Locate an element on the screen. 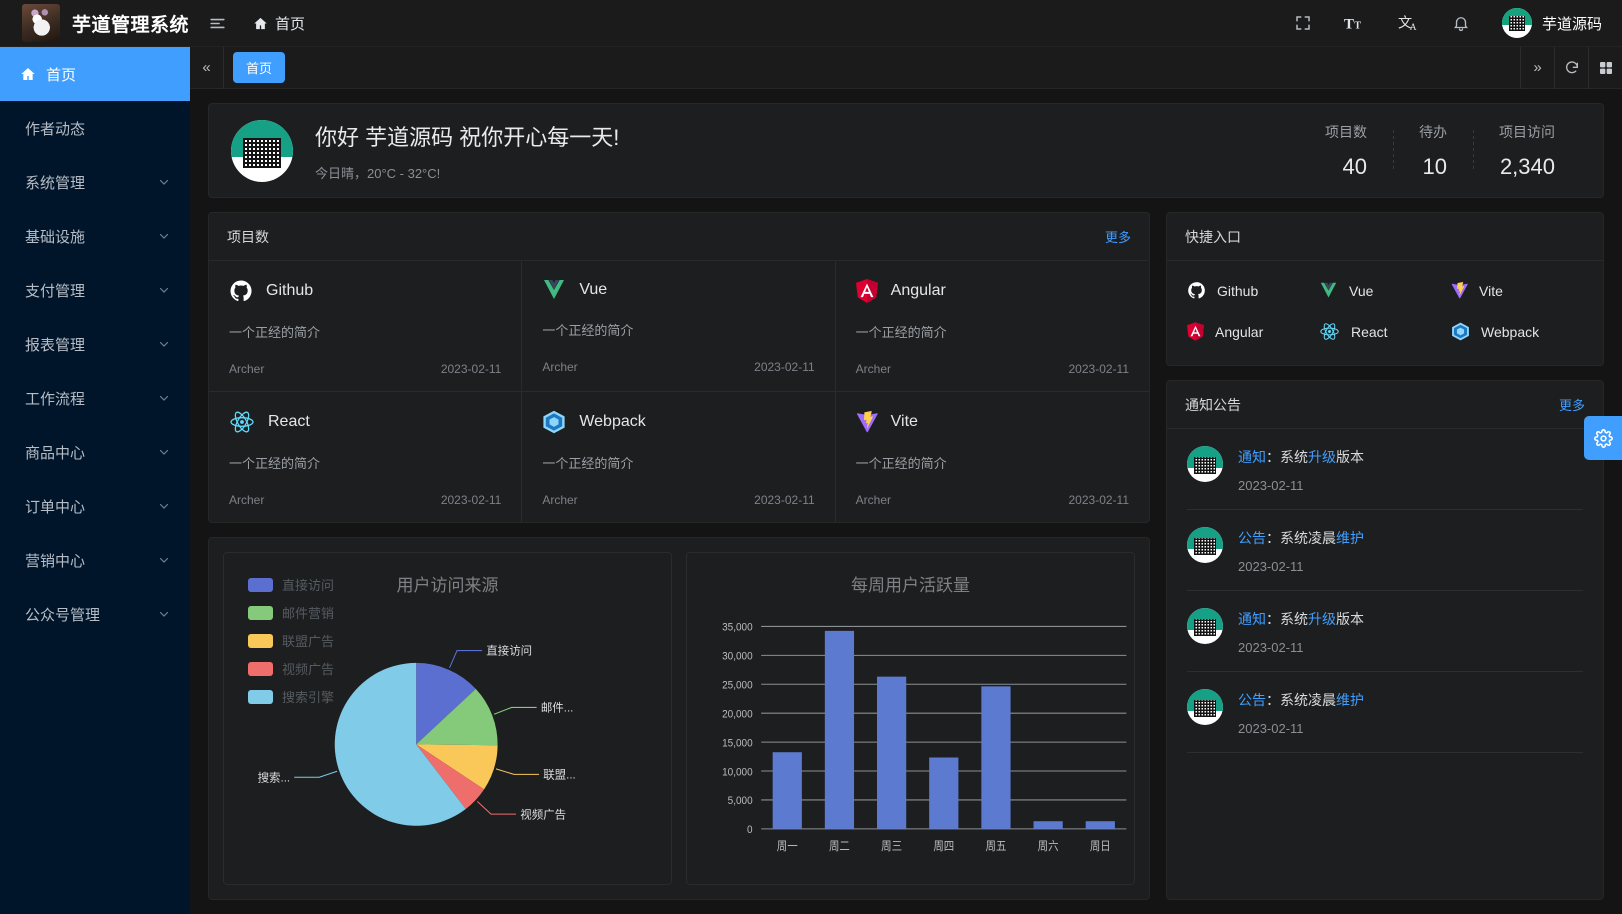 The width and height of the screenshot is (1622, 914). project-name: Angular is located at coordinates (918, 290).